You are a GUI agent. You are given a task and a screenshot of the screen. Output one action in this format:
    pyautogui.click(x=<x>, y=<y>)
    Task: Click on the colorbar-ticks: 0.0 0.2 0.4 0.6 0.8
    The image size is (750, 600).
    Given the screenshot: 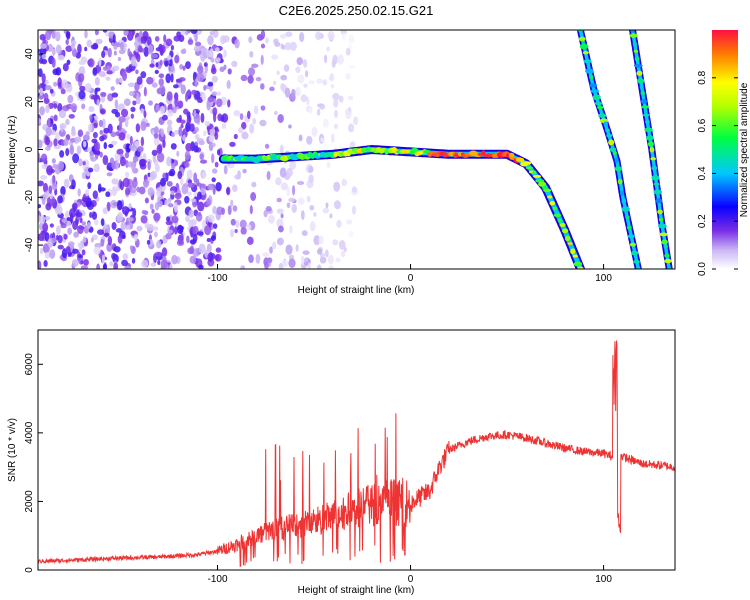 What is the action you would take?
    pyautogui.click(x=717, y=173)
    